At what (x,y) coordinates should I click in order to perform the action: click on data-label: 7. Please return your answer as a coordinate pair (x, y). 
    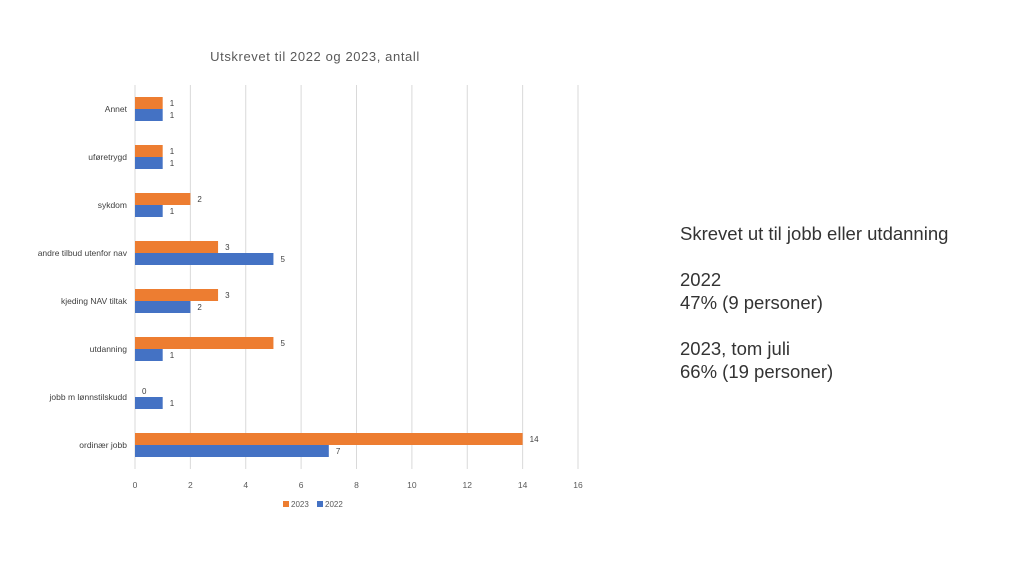
    Looking at the image, I should click on (338, 451).